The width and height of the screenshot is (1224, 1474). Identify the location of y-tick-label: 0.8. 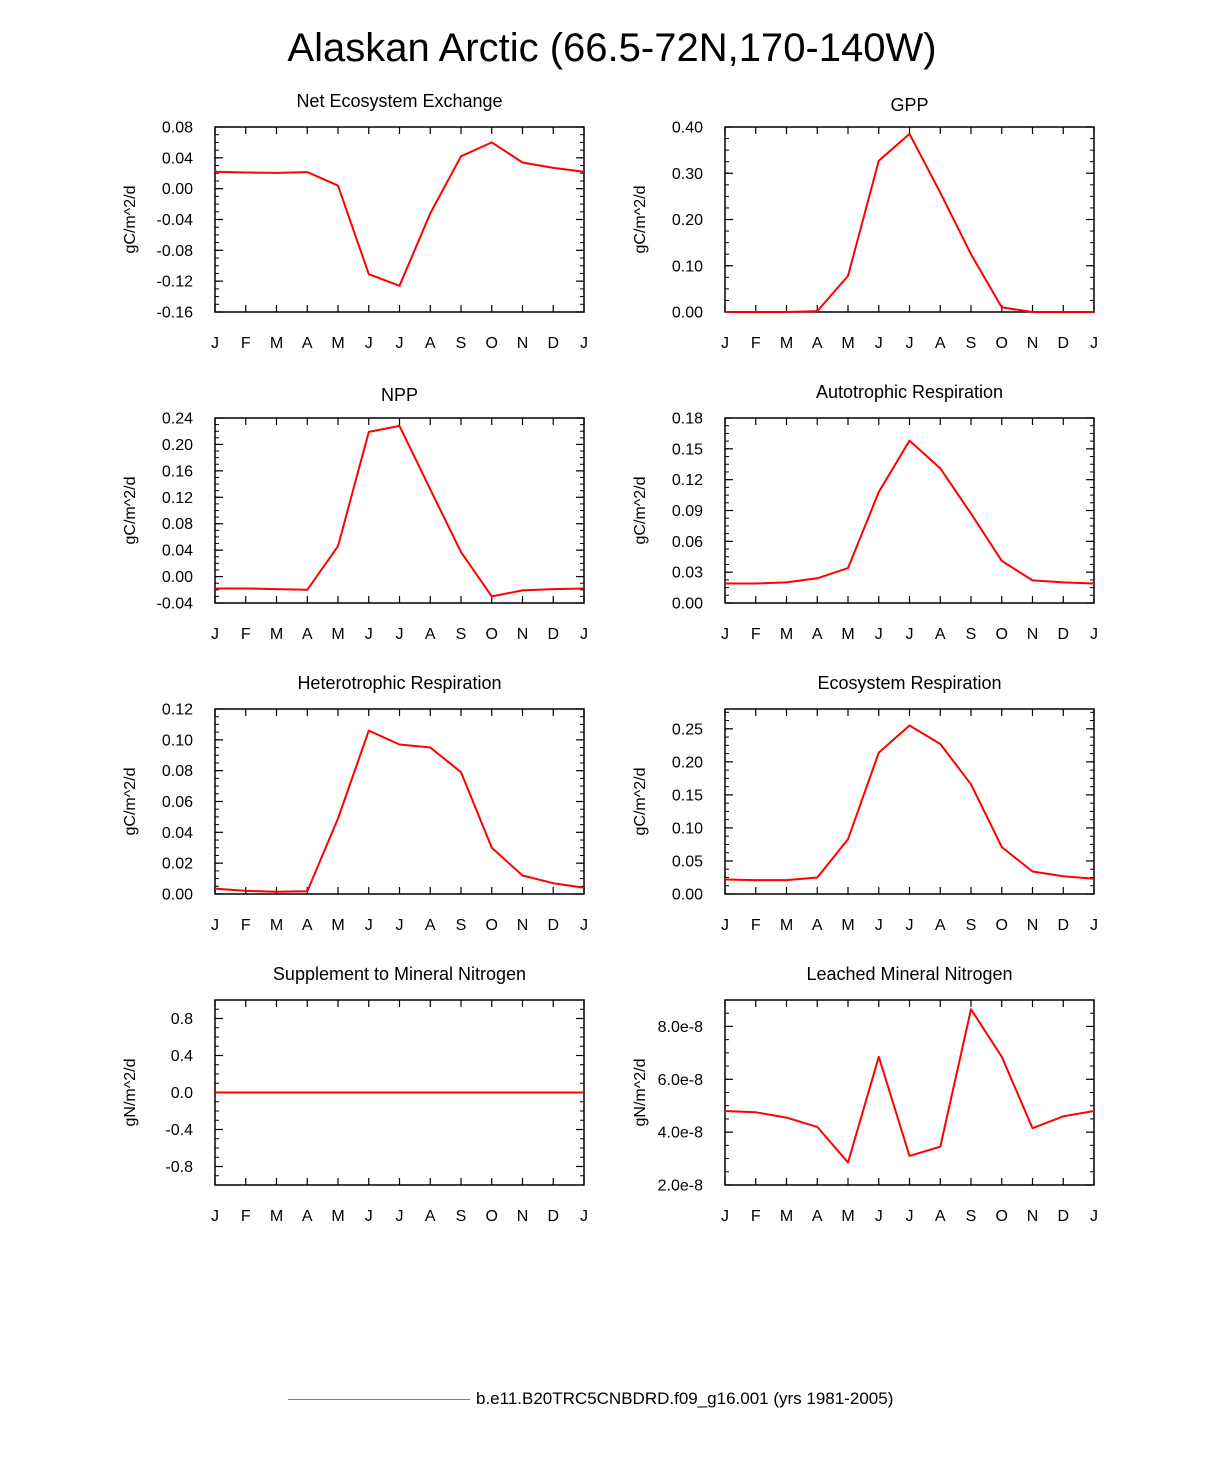
(182, 1019).